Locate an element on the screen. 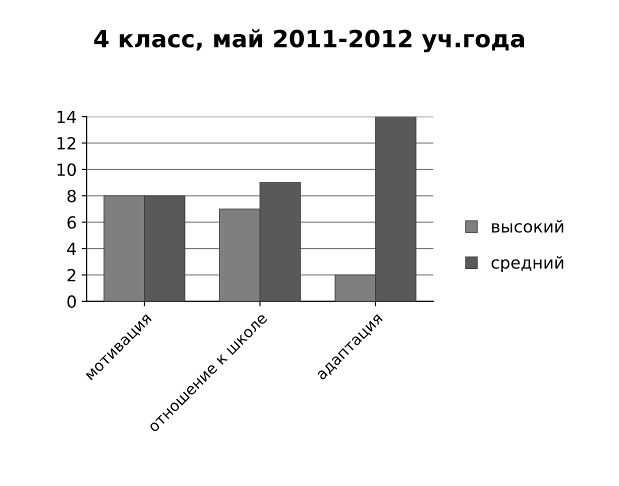 This screenshot has height=486, width=619. legend-label: высокий is located at coordinates (528, 226).